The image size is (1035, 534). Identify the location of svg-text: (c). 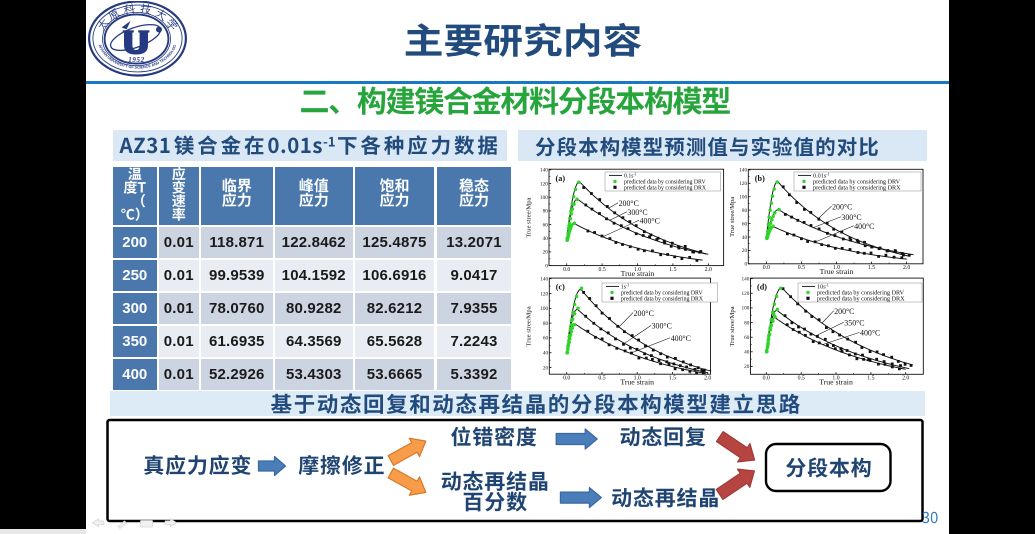
(560, 287).